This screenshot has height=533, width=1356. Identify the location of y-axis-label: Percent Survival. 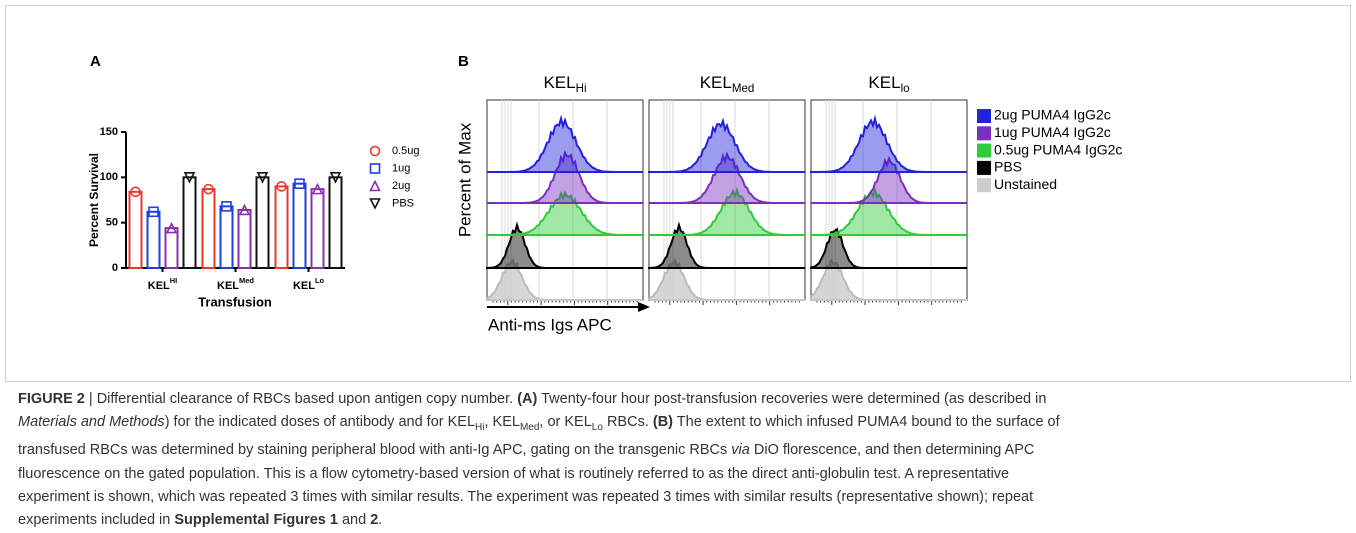
(94, 200).